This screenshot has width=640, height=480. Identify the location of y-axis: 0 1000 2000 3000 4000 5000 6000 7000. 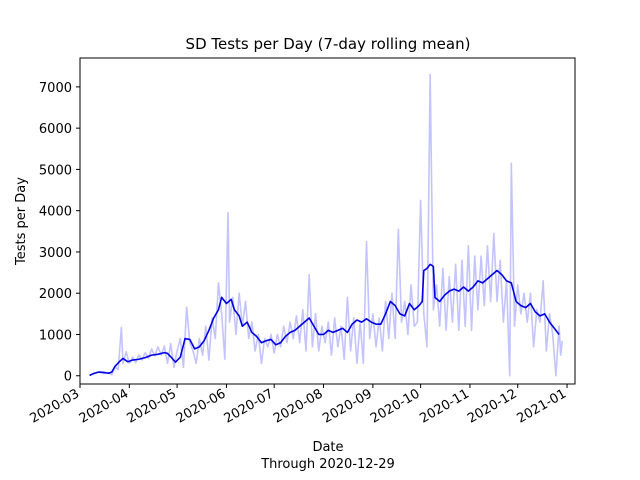
(59, 233).